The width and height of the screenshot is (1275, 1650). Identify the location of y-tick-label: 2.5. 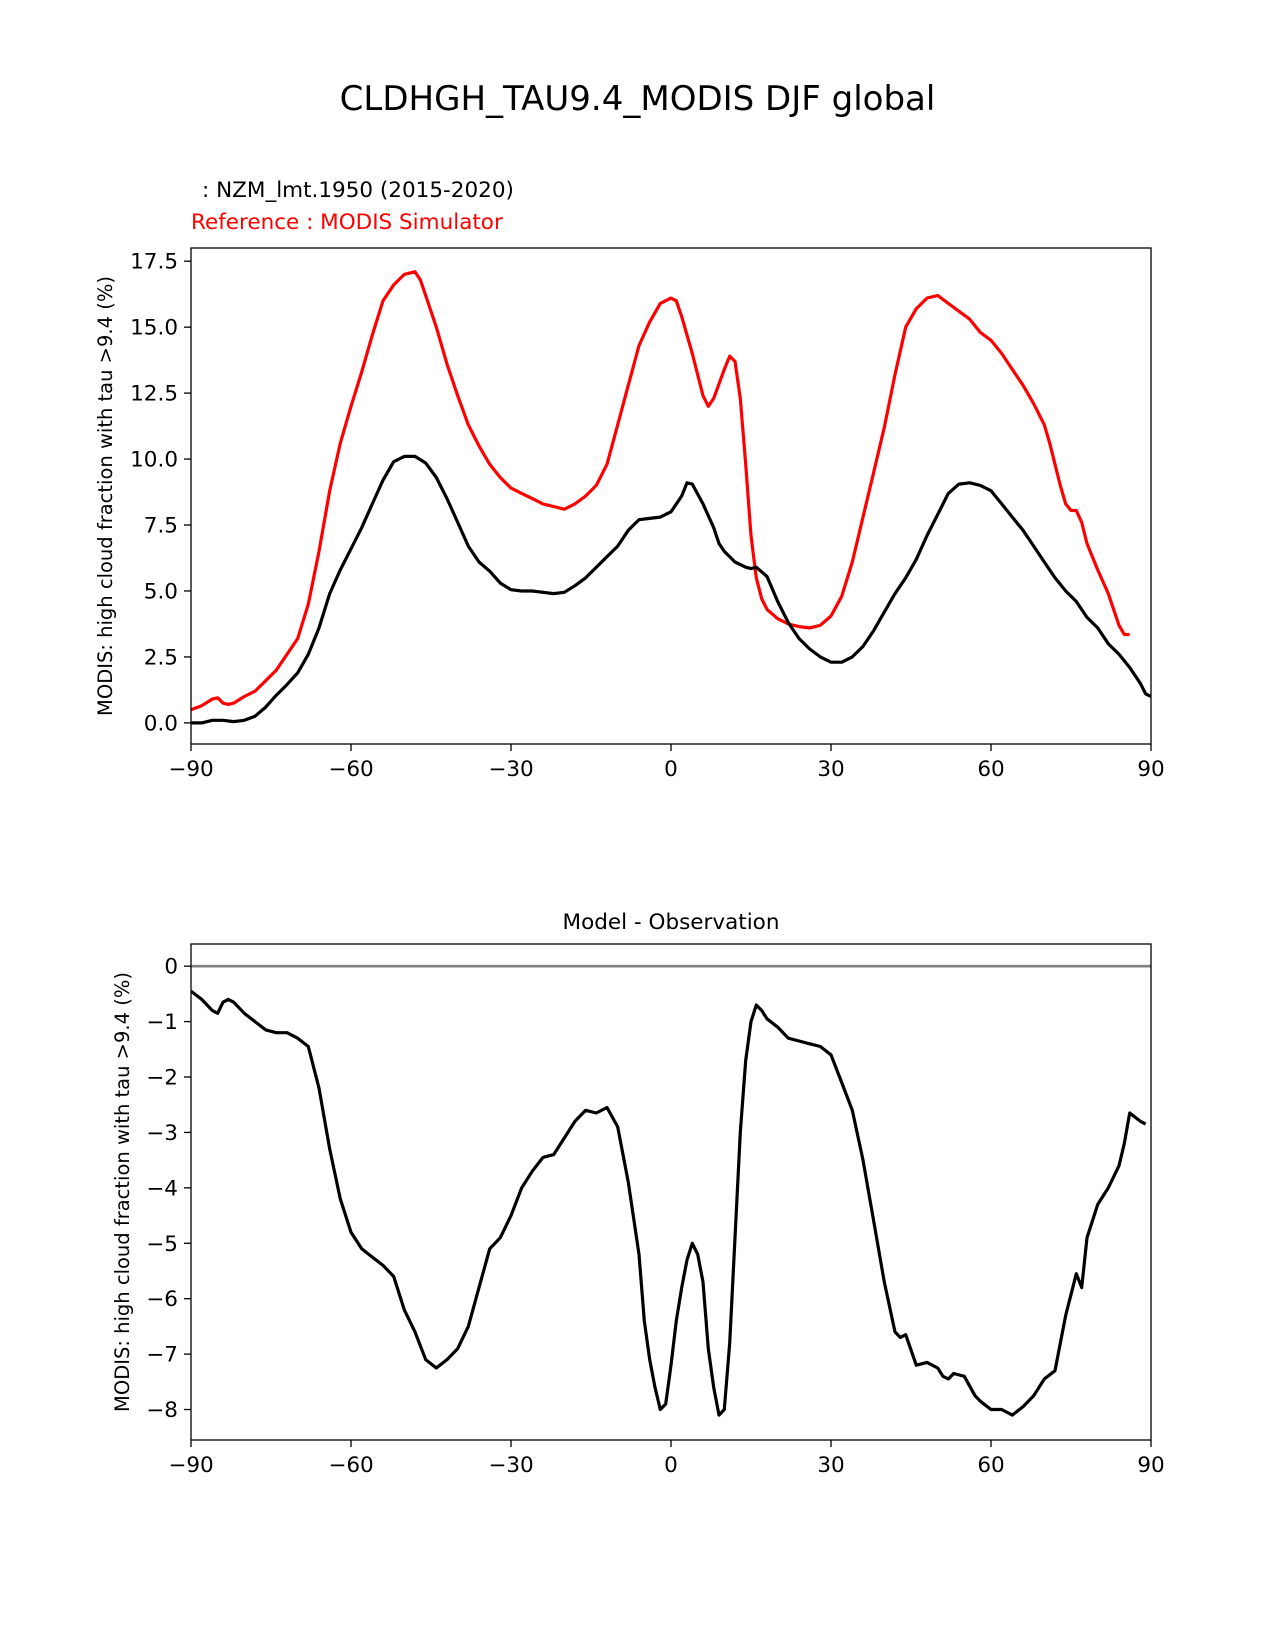
(161, 657).